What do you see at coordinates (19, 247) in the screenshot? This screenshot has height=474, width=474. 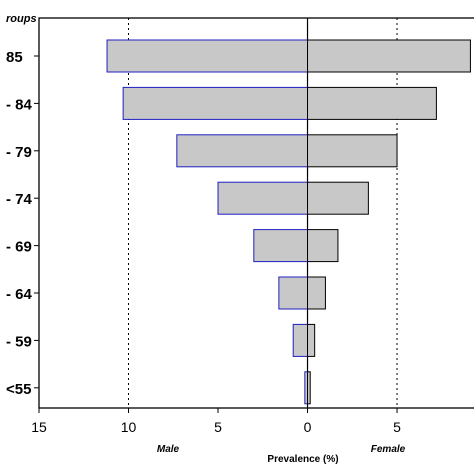 I see `y-tick-label: - 69` at bounding box center [19, 247].